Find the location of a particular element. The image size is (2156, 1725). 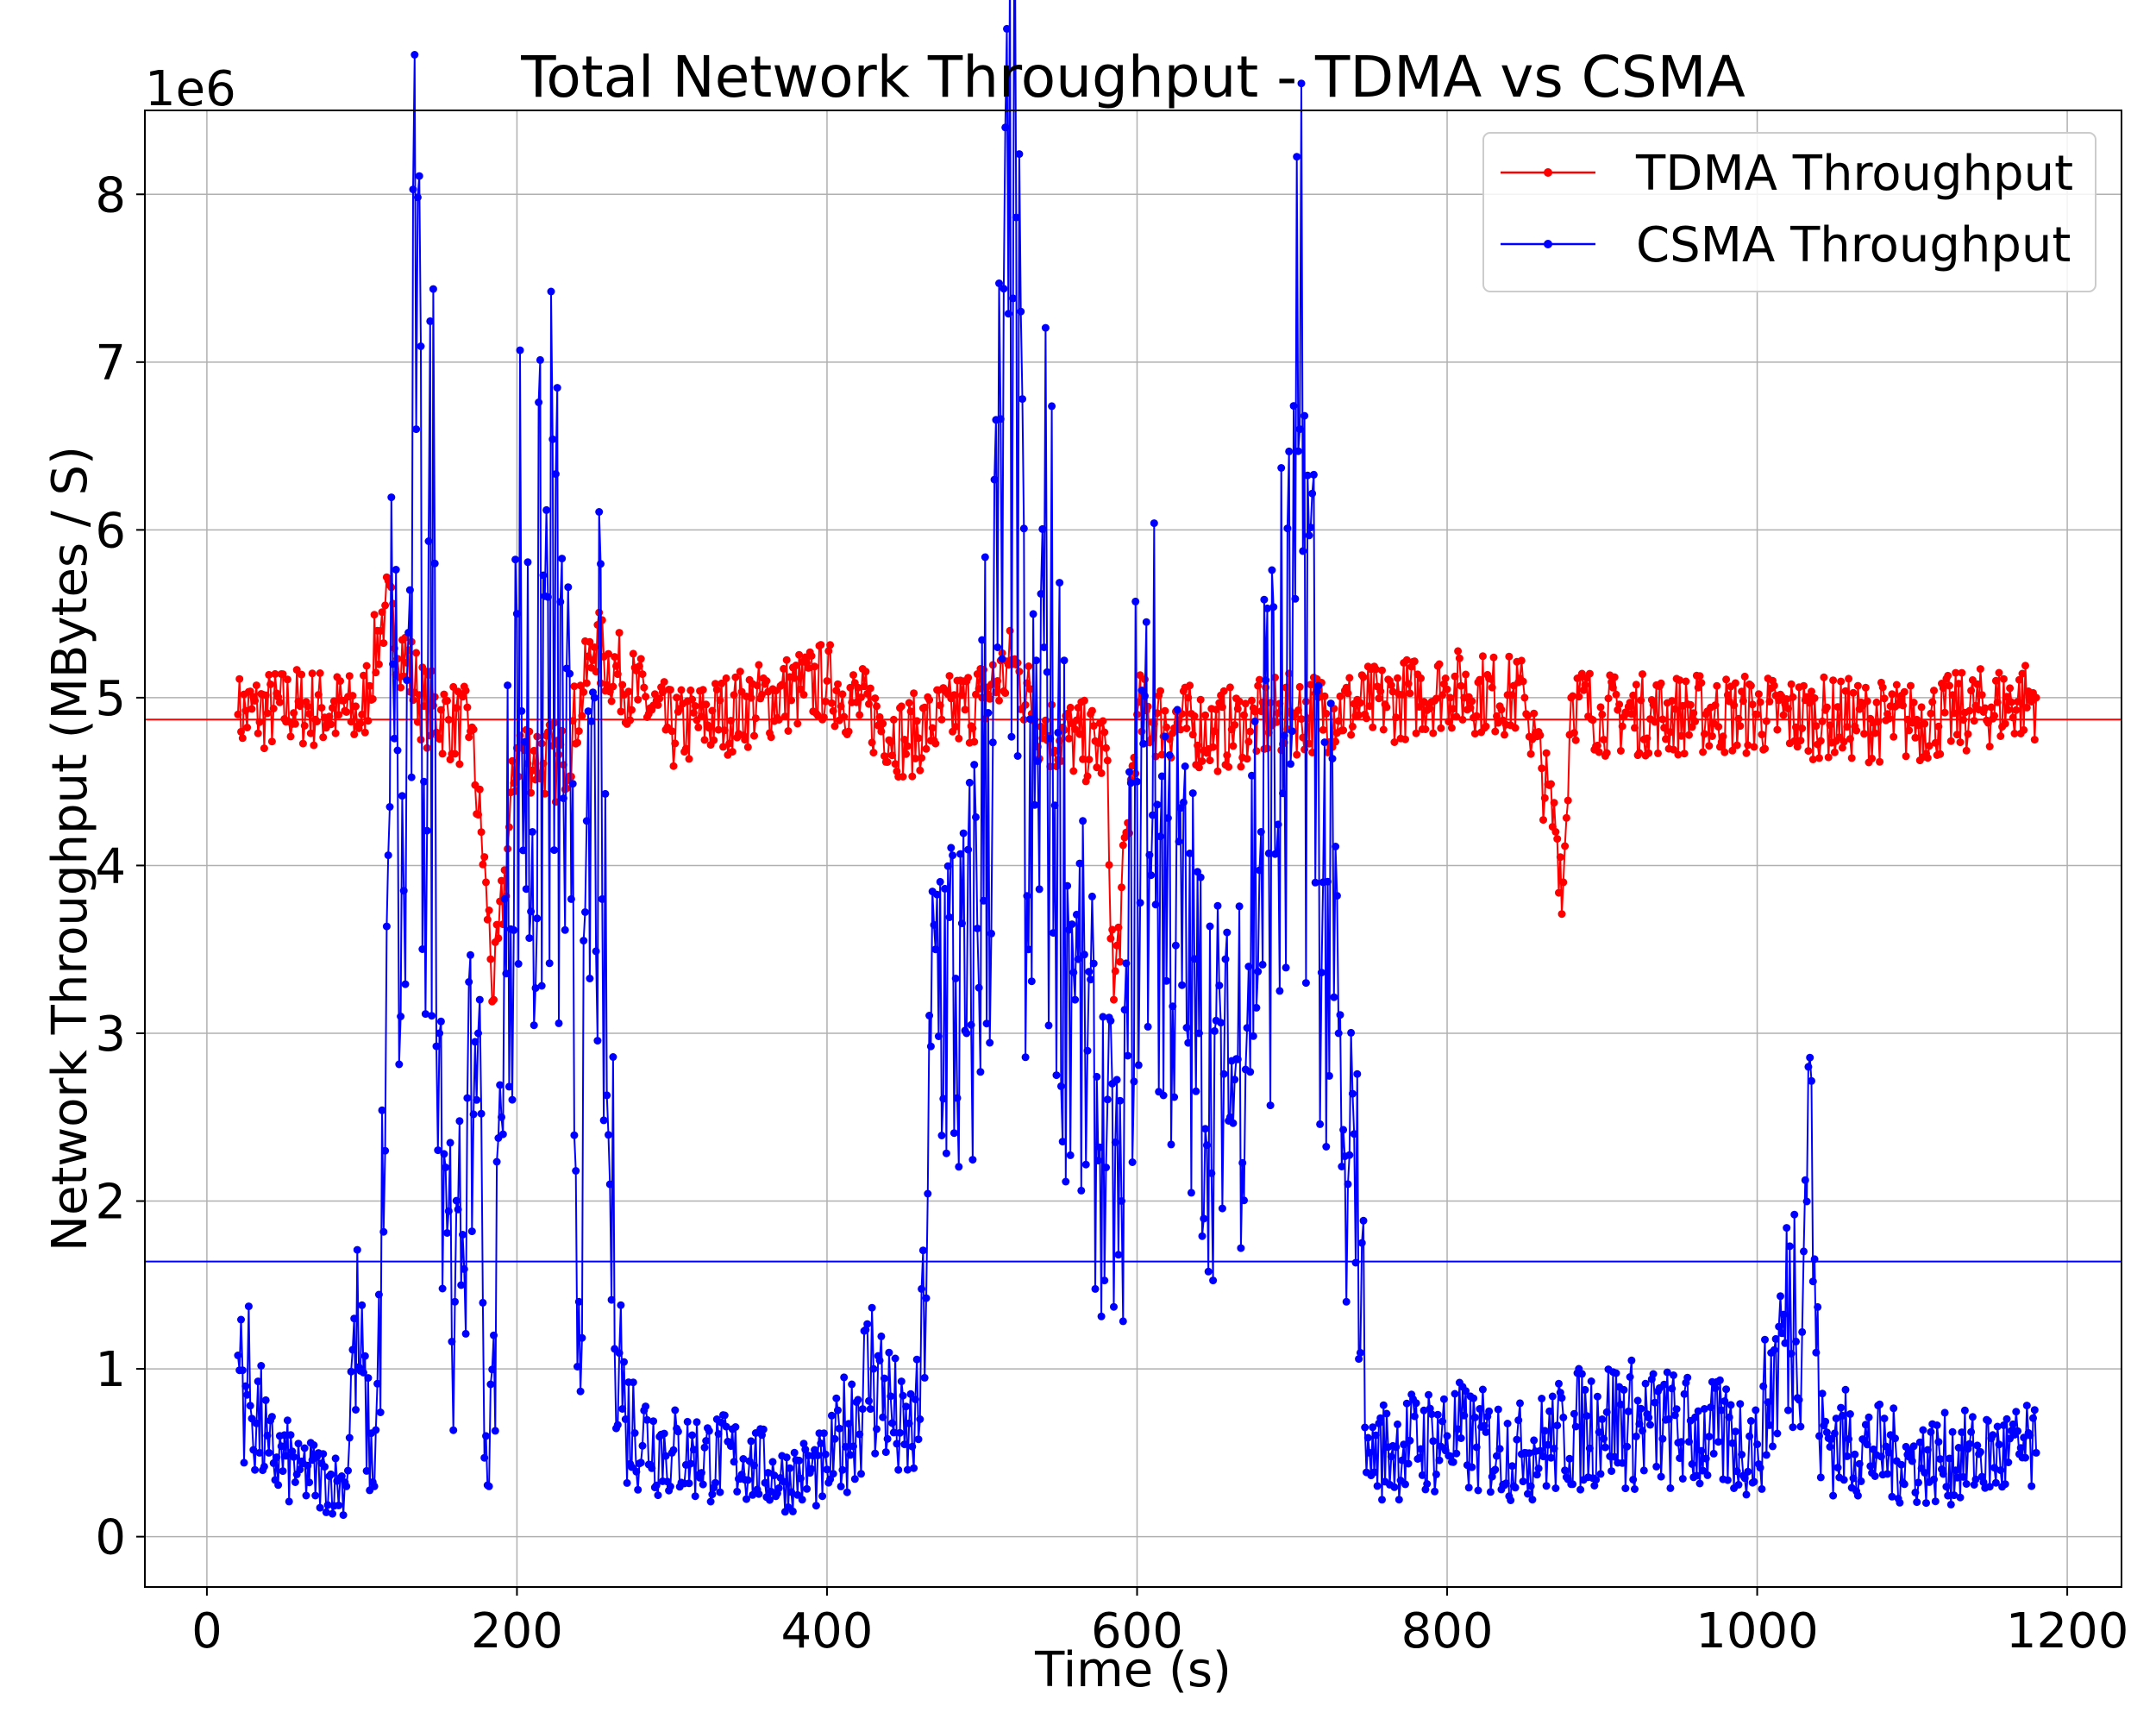

y-tick-label: 4 is located at coordinates (110, 866).